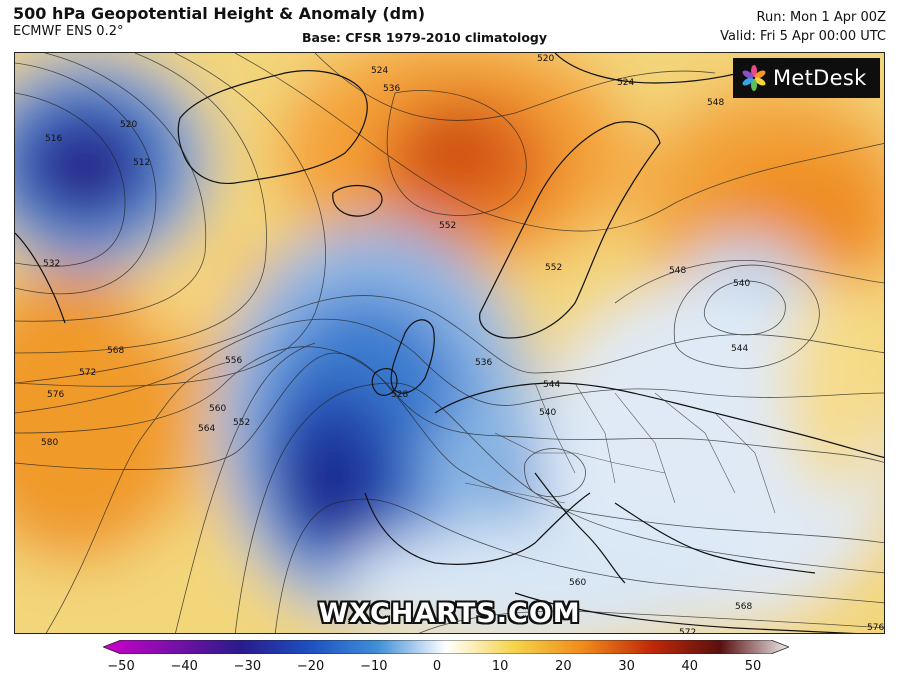 The width and height of the screenshot is (900, 689). What do you see at coordinates (570, 230) in the screenshot?
I see `scandinavia-coast` at bounding box center [570, 230].